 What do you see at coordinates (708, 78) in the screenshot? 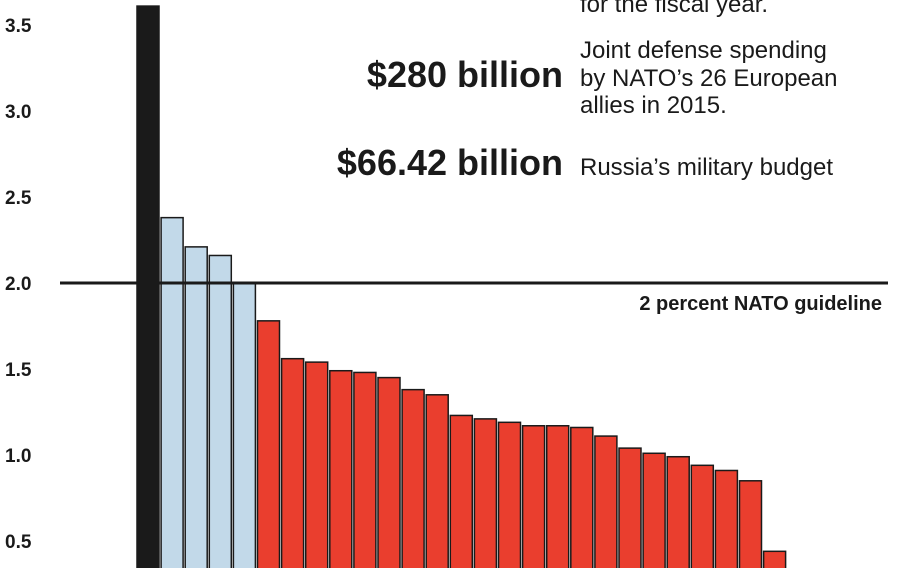
I see `annotation-nato-european-desc-line-2: by NATO’s 26 European` at bounding box center [708, 78].